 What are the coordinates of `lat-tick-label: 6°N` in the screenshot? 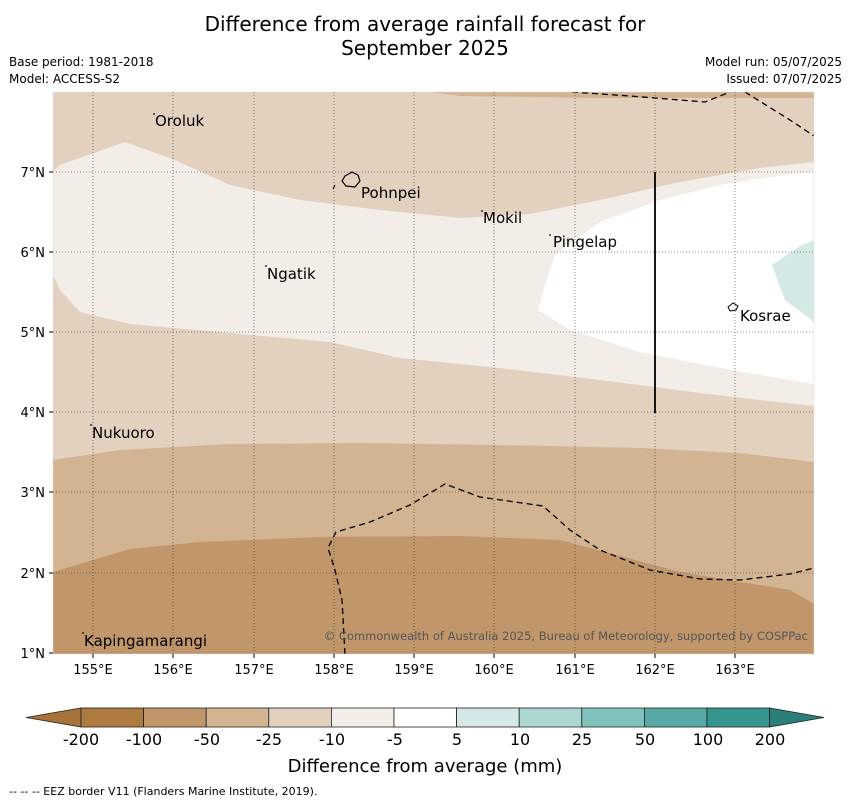 It's located at (33, 253).